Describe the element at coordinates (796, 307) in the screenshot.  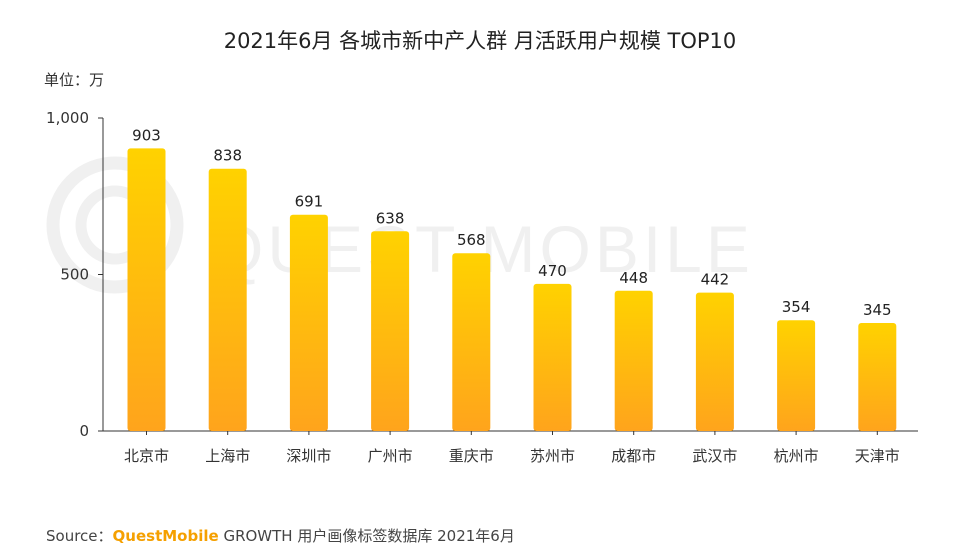
I see `bar-value-label: 354` at that location.